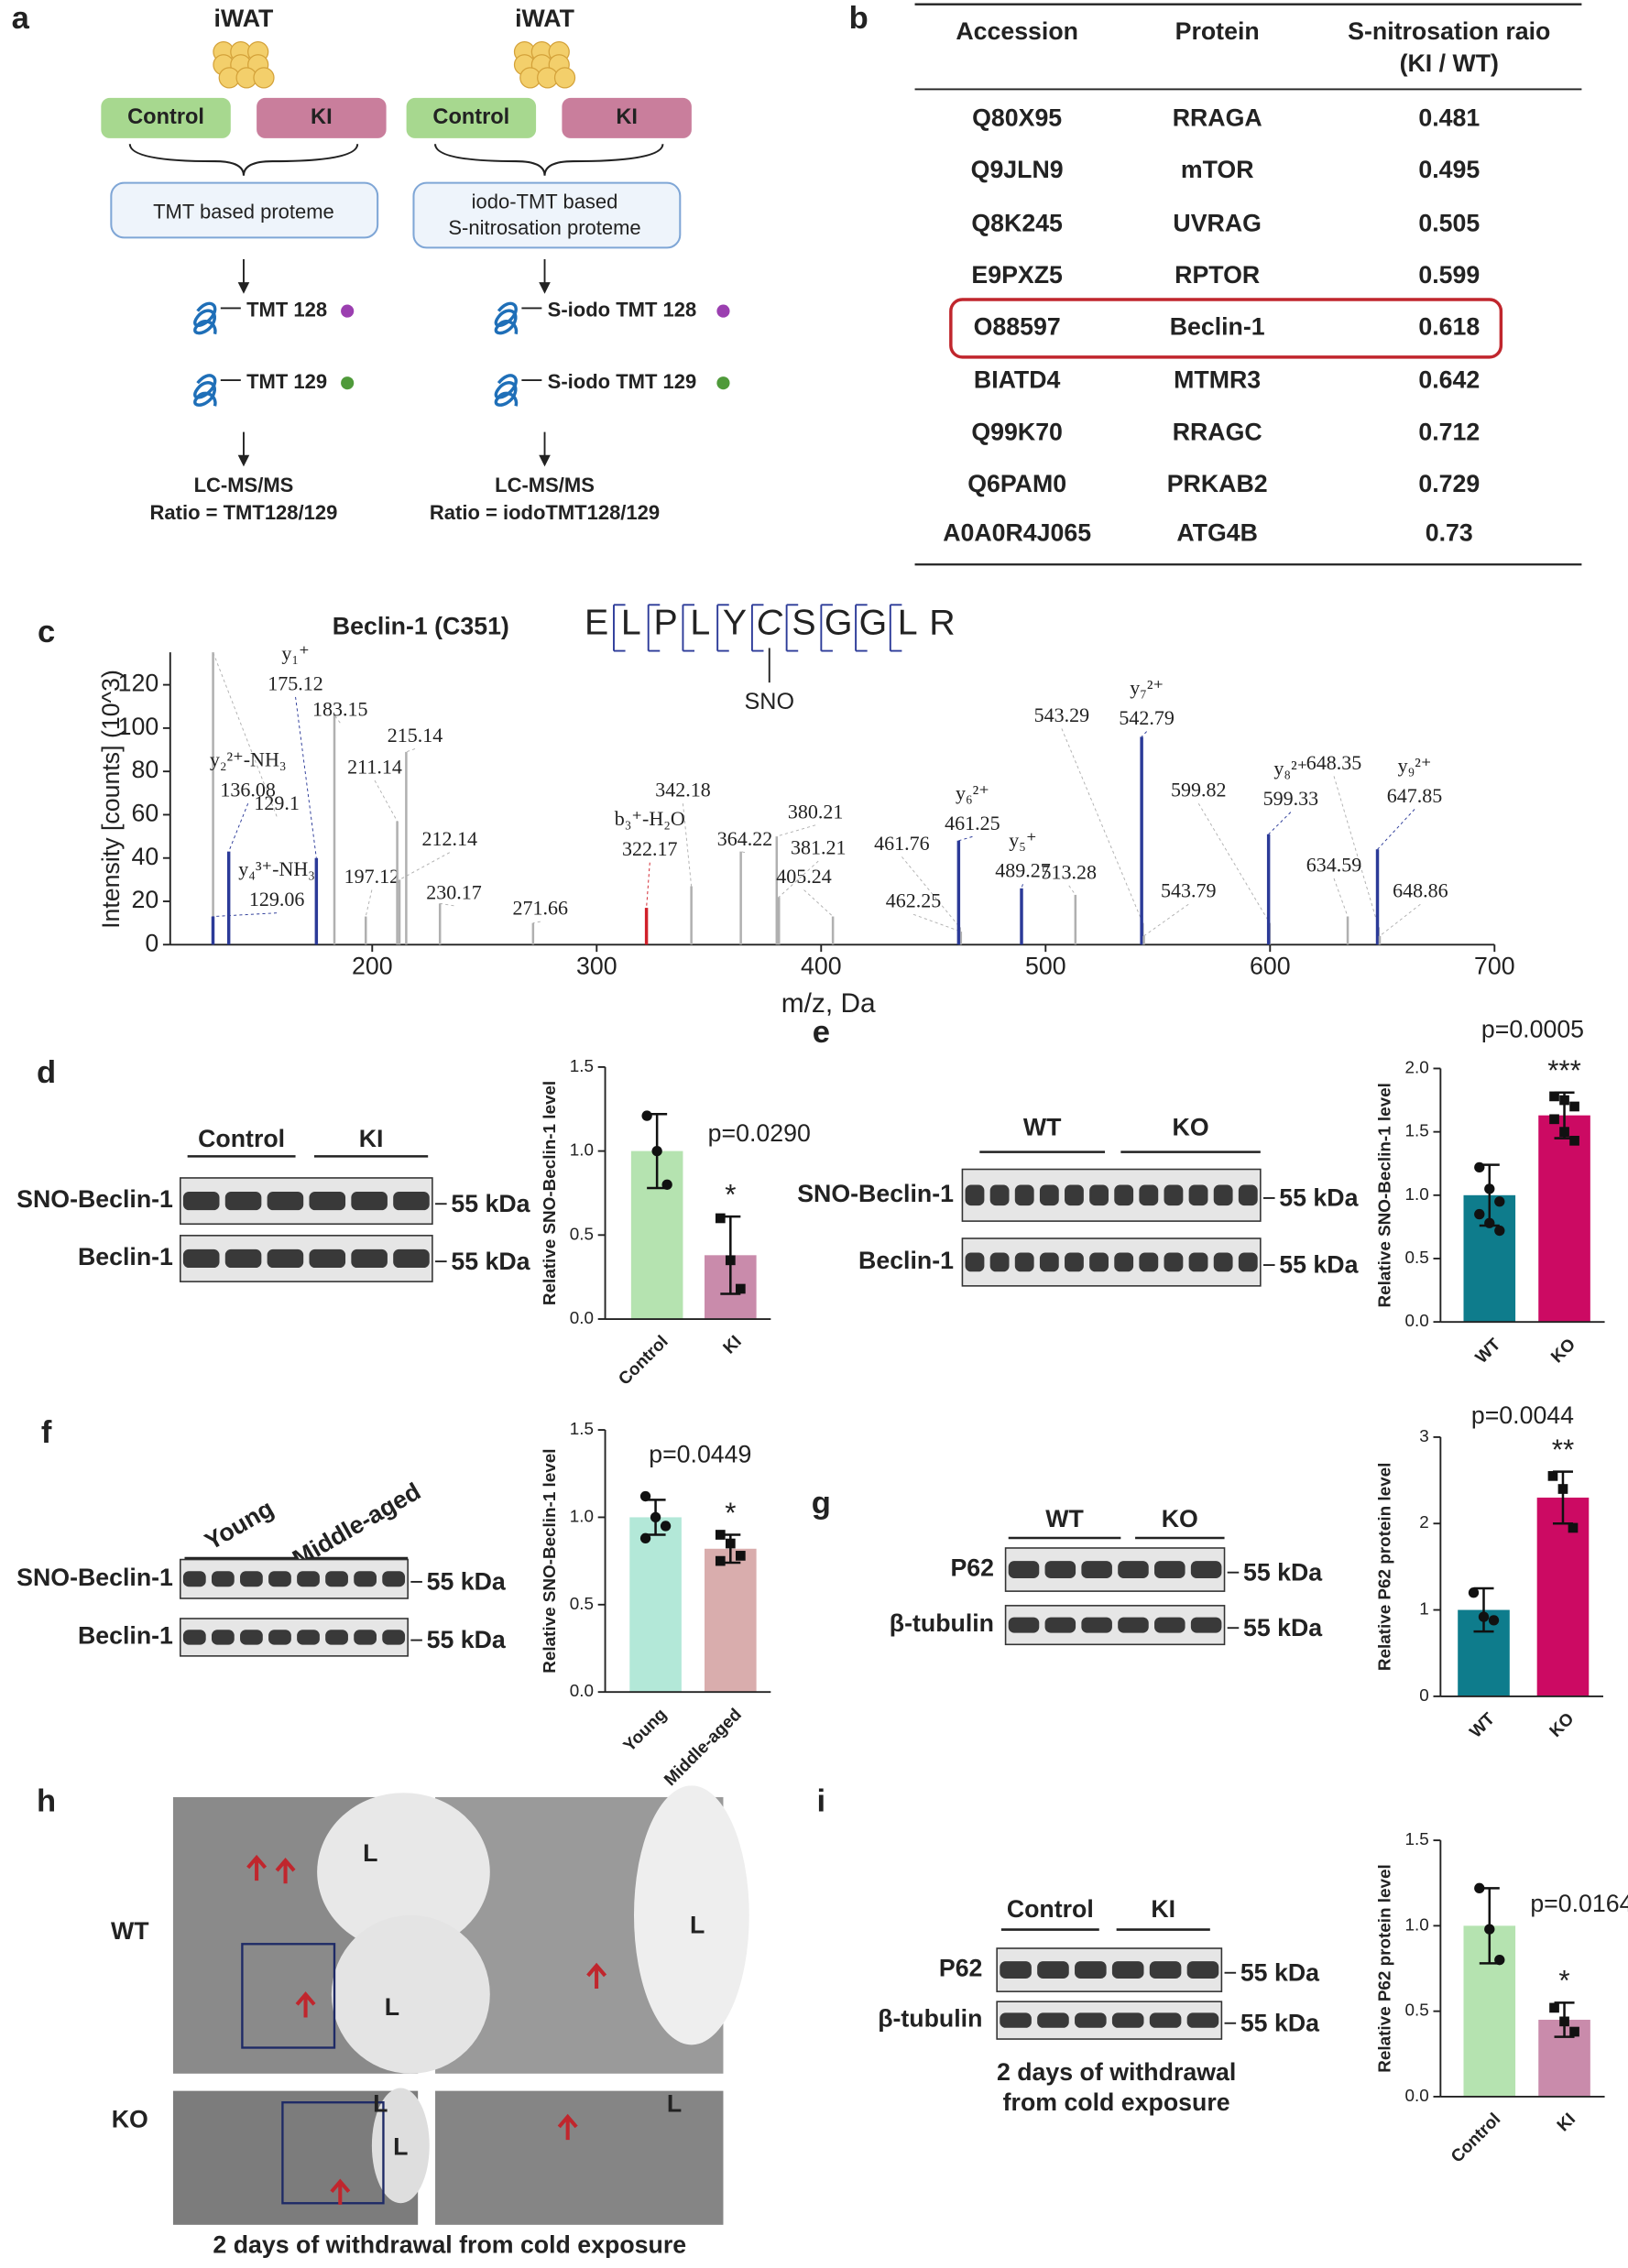 This screenshot has height=2268, width=1628. What do you see at coordinates (821, 966) in the screenshot?
I see `x-tick-label: 400` at bounding box center [821, 966].